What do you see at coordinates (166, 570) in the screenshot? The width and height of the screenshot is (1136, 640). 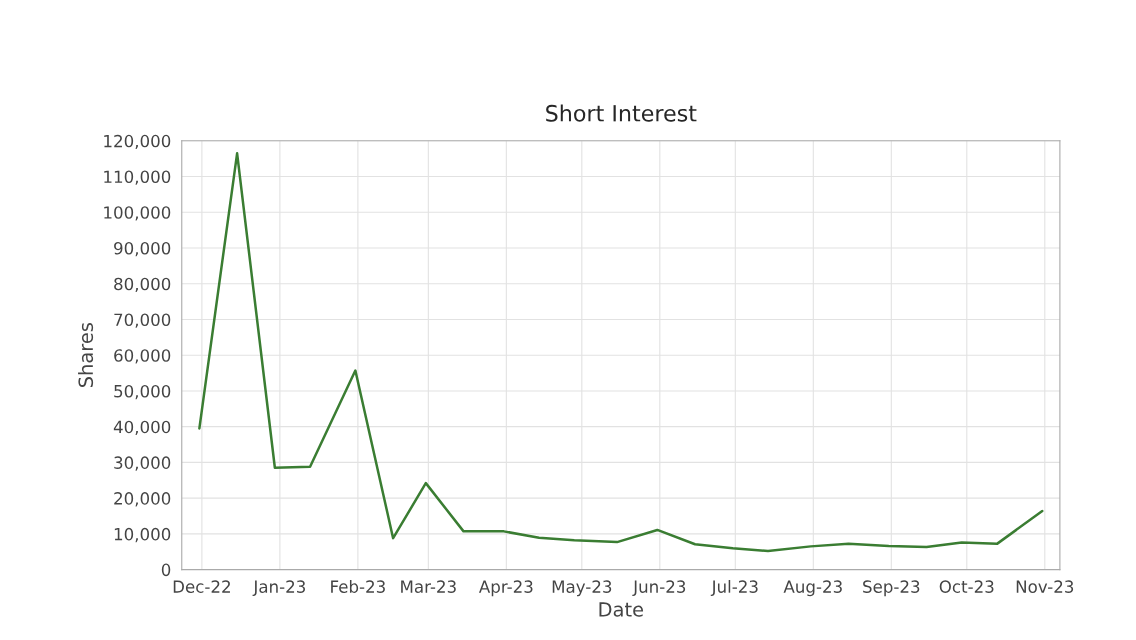 I see `y-tick-label: 0` at bounding box center [166, 570].